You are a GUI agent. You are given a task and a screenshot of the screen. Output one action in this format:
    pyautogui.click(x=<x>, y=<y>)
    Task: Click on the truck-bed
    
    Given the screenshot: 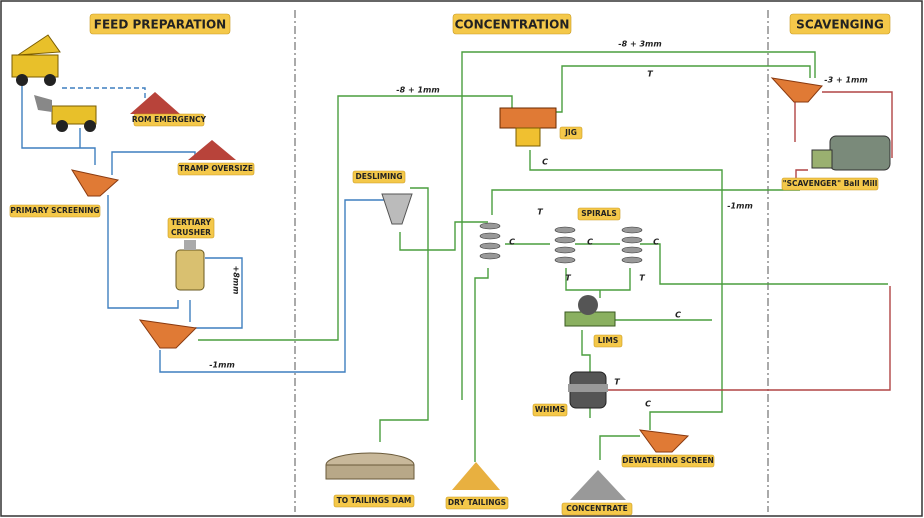 What is the action you would take?
    pyautogui.click(x=38, y=45)
    